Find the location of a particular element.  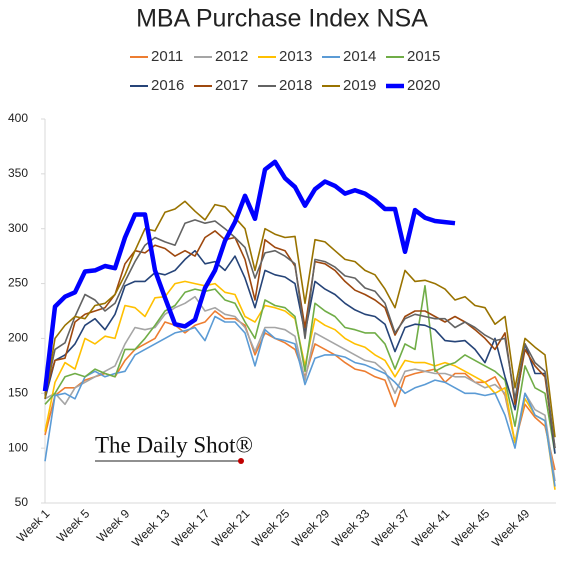

x-tick-label: Week 25 is located at coordinates (270, 527).